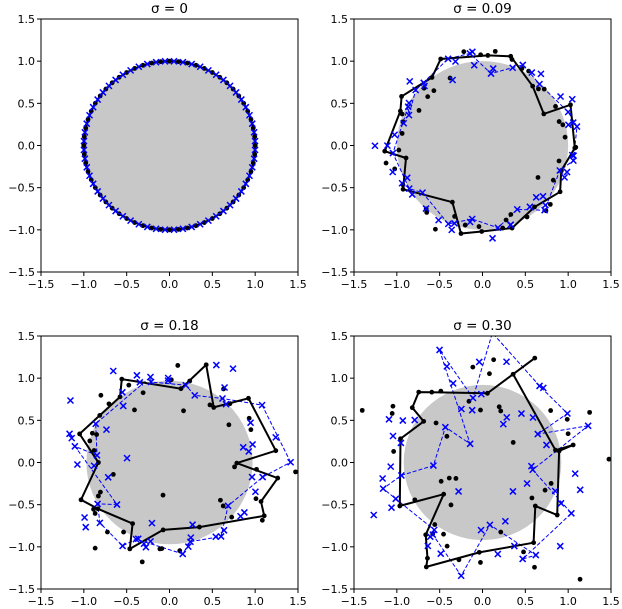 This screenshot has height=609, width=622. What do you see at coordinates (213, 284) in the screenshot?
I see `x-tick-label: 0.5` at bounding box center [213, 284].